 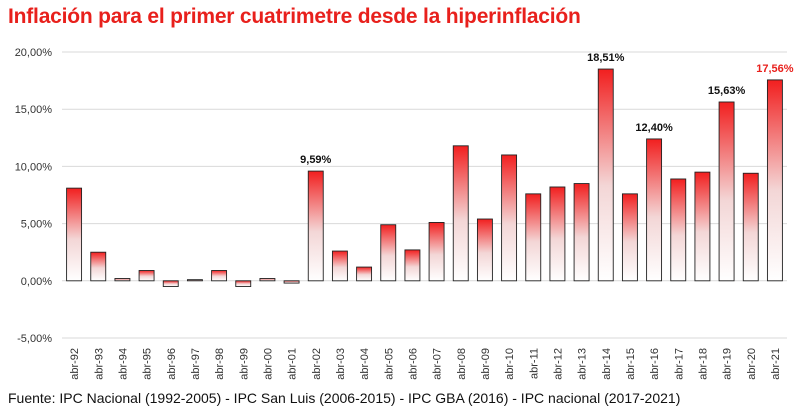 What do you see at coordinates (654, 128) in the screenshot?
I see `data-label: 12,40%` at bounding box center [654, 128].